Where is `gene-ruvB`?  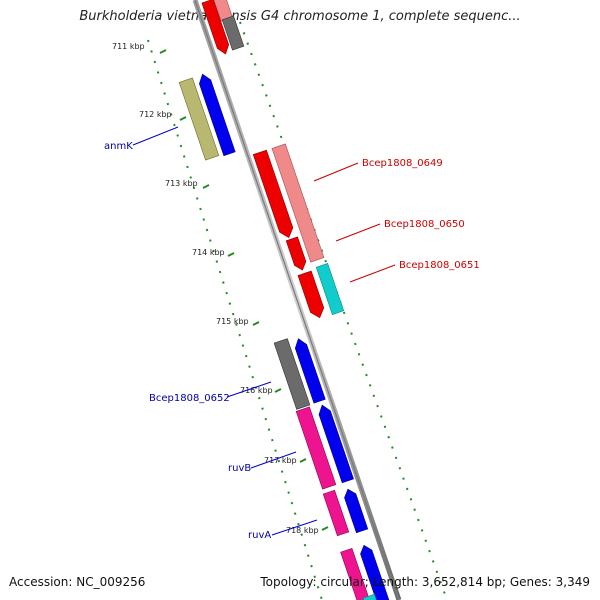 gene-ruvB is located at coordinates (335, 443).